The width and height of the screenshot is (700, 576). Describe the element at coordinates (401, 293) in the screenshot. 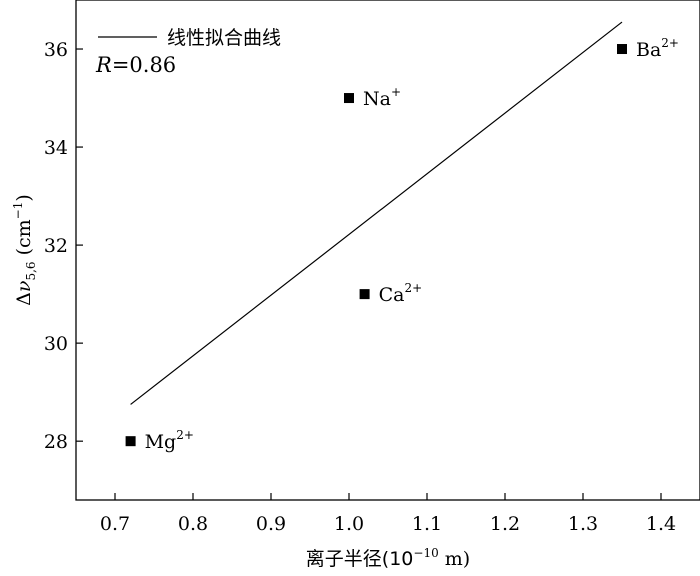

I see `point-label-ca: Ca2+` at that location.